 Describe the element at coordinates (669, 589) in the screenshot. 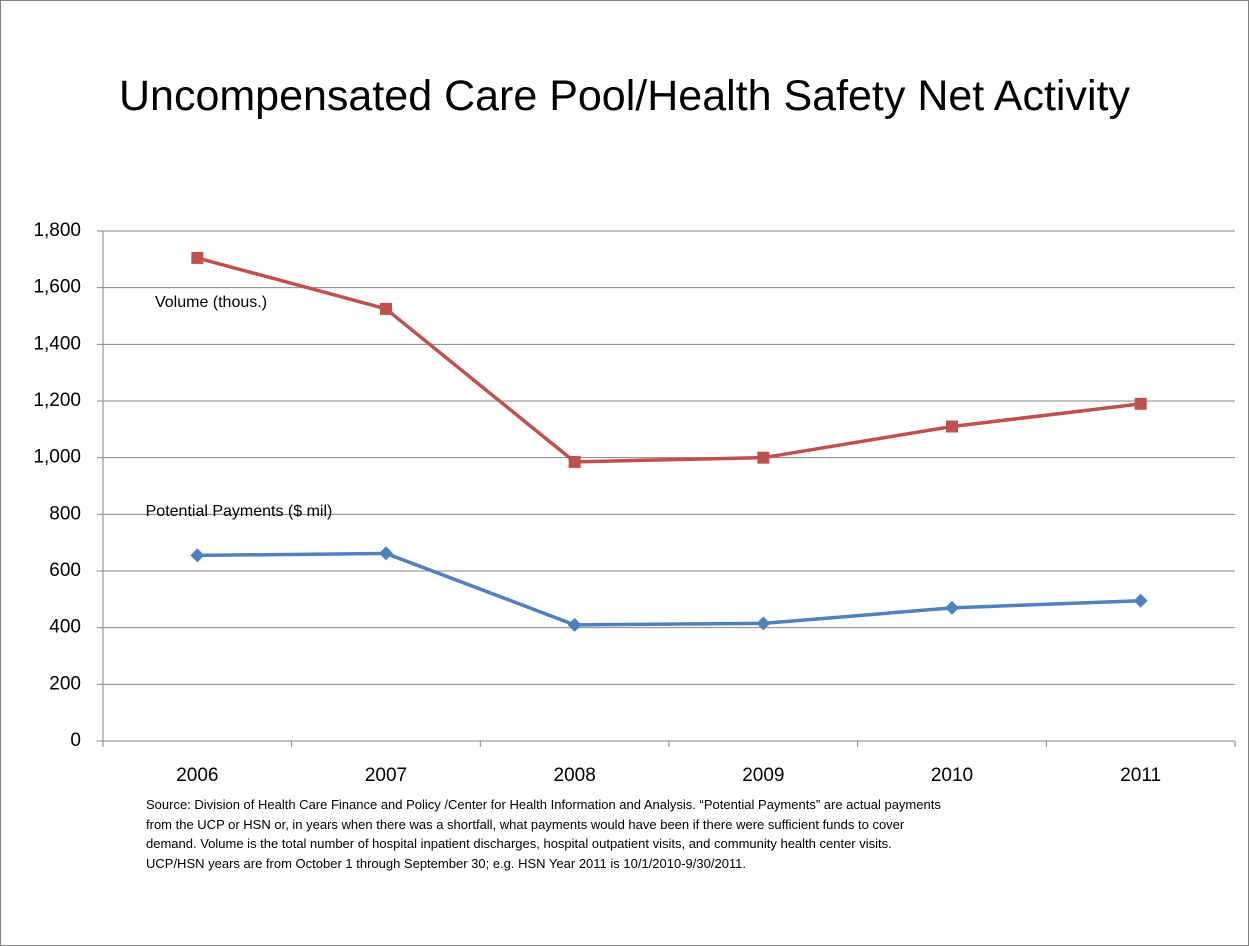

I see `series-line` at that location.